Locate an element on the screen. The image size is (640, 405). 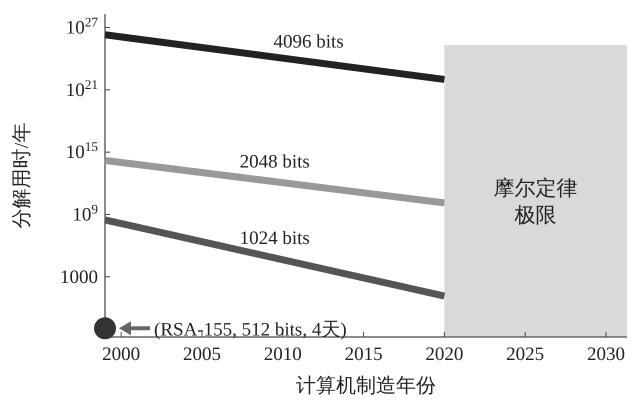
series-label: 4096 bits is located at coordinates (309, 42).